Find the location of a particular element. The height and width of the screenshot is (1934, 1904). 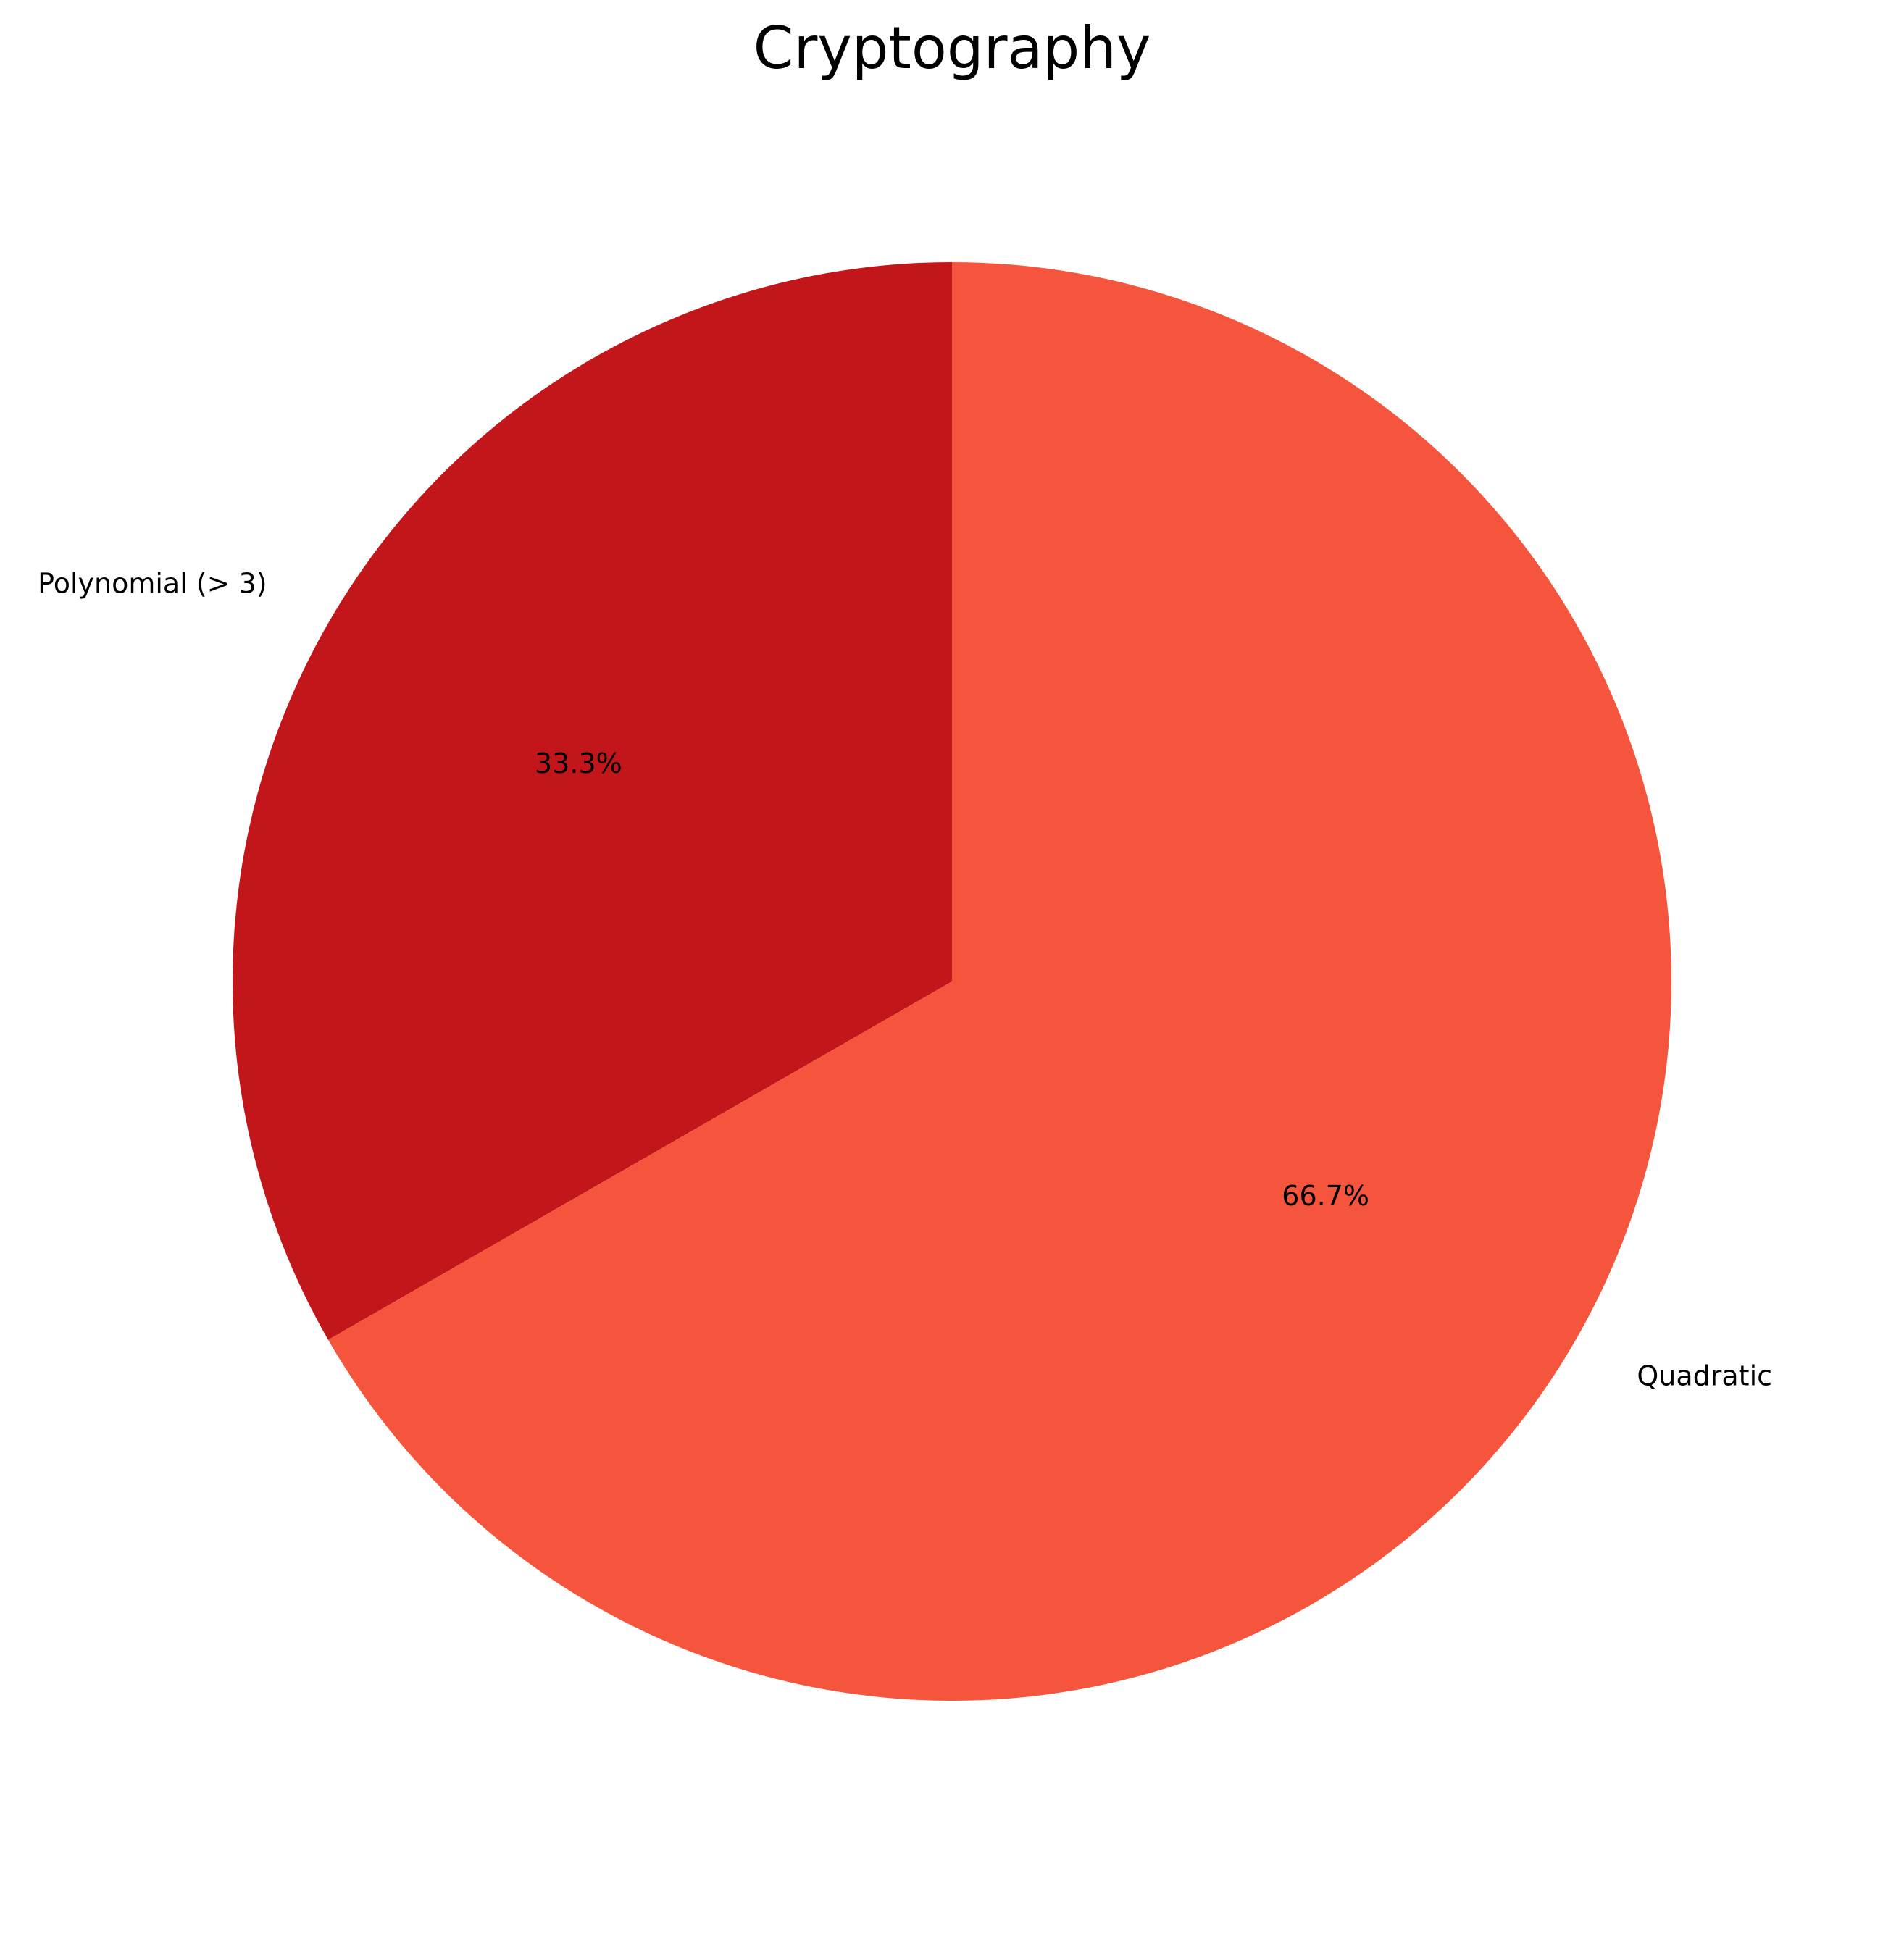

slice-pct-label-1: 66.7% is located at coordinates (1325, 1196).